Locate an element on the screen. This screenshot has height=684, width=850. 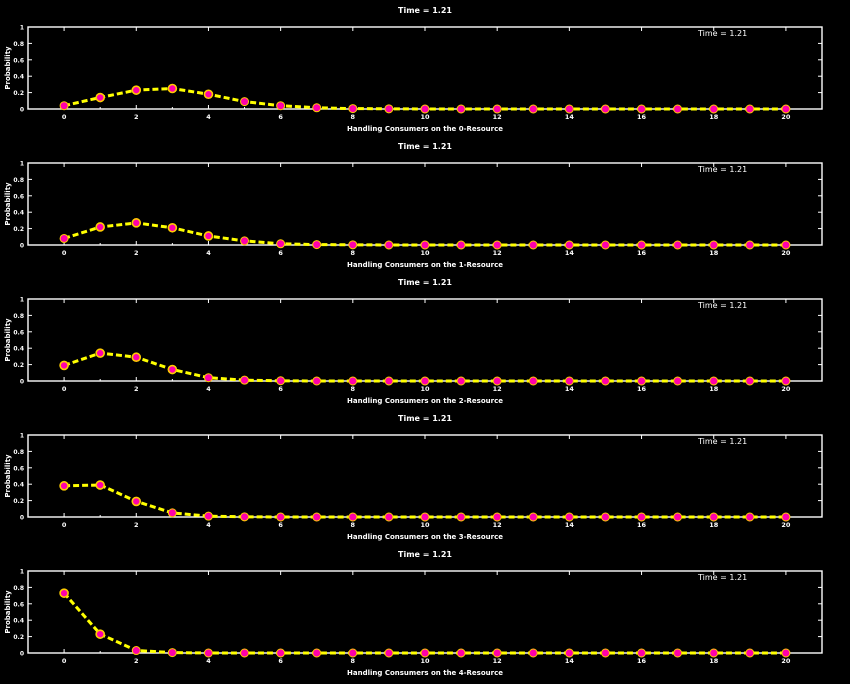
x-tick-label: 0 is located at coordinates (64, 525).